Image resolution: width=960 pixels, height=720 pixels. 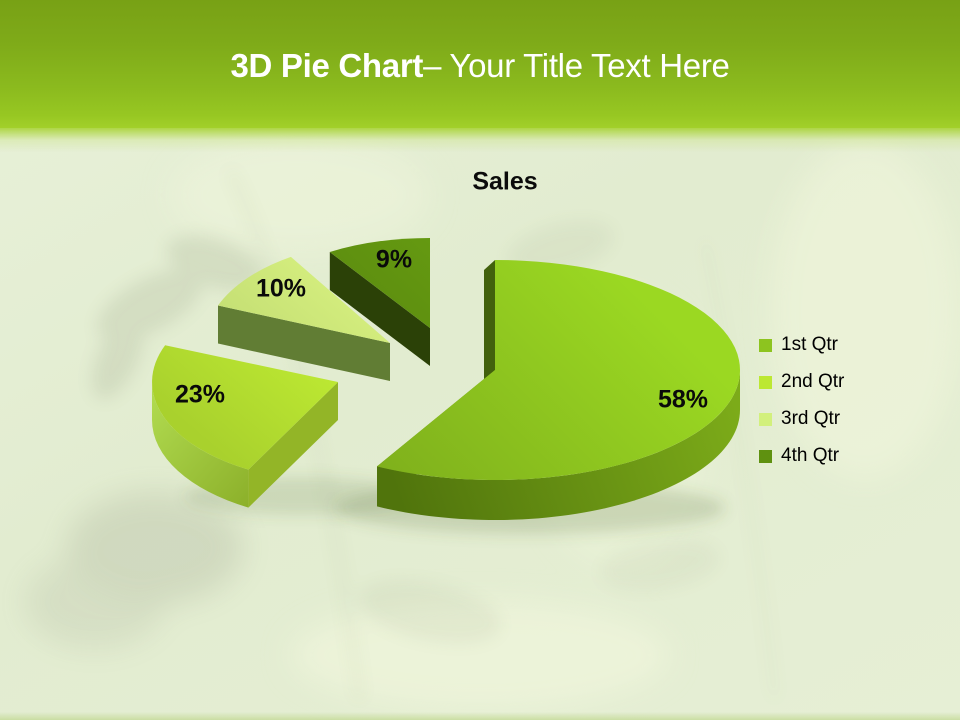 I want to click on slice-label-4th-qtr: 9%, so click(x=394, y=259).